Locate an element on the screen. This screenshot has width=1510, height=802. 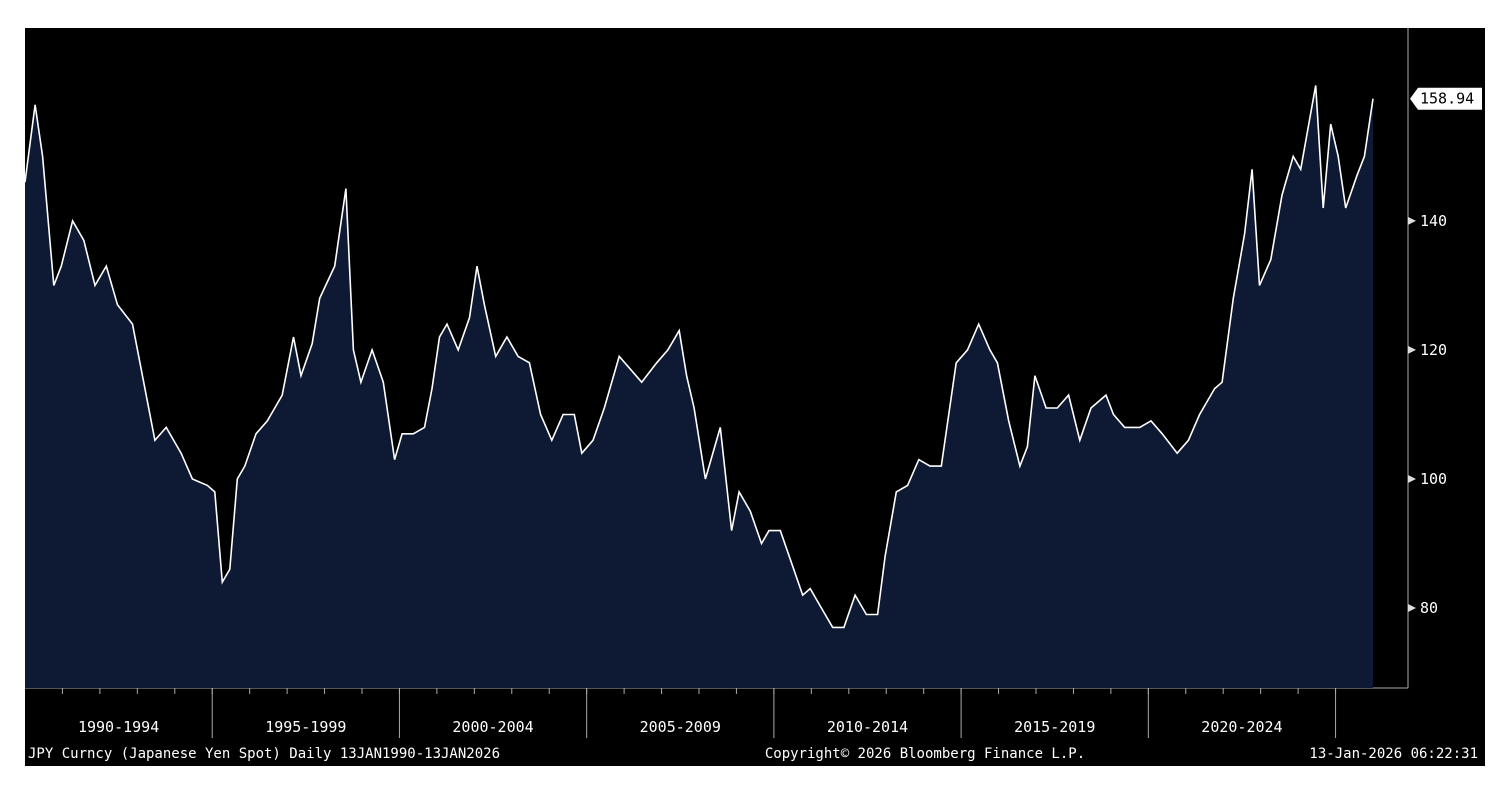
period-label: 2000-2004 is located at coordinates (492, 727).